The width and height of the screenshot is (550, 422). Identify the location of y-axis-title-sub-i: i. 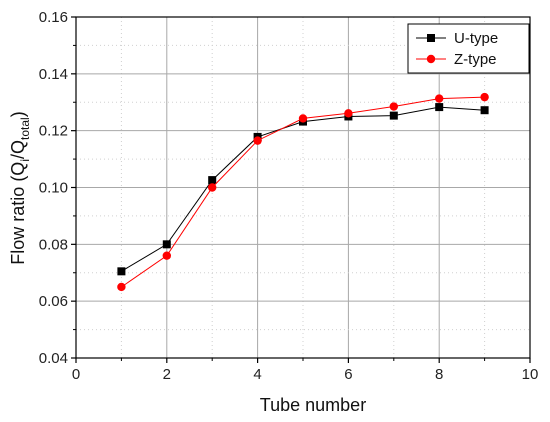
(25, 160).